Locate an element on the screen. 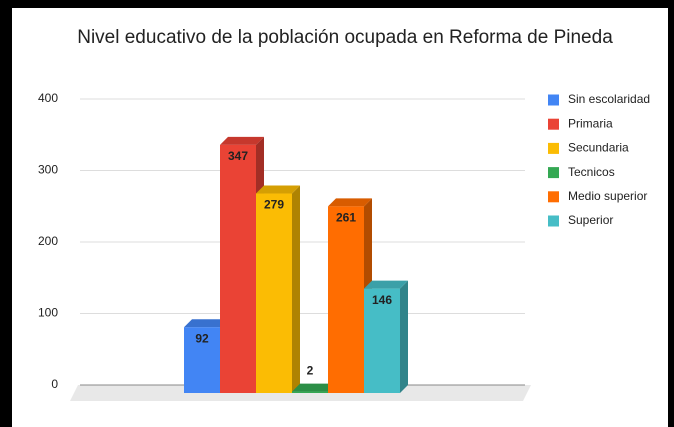  data-label: 279 is located at coordinates (274, 205).